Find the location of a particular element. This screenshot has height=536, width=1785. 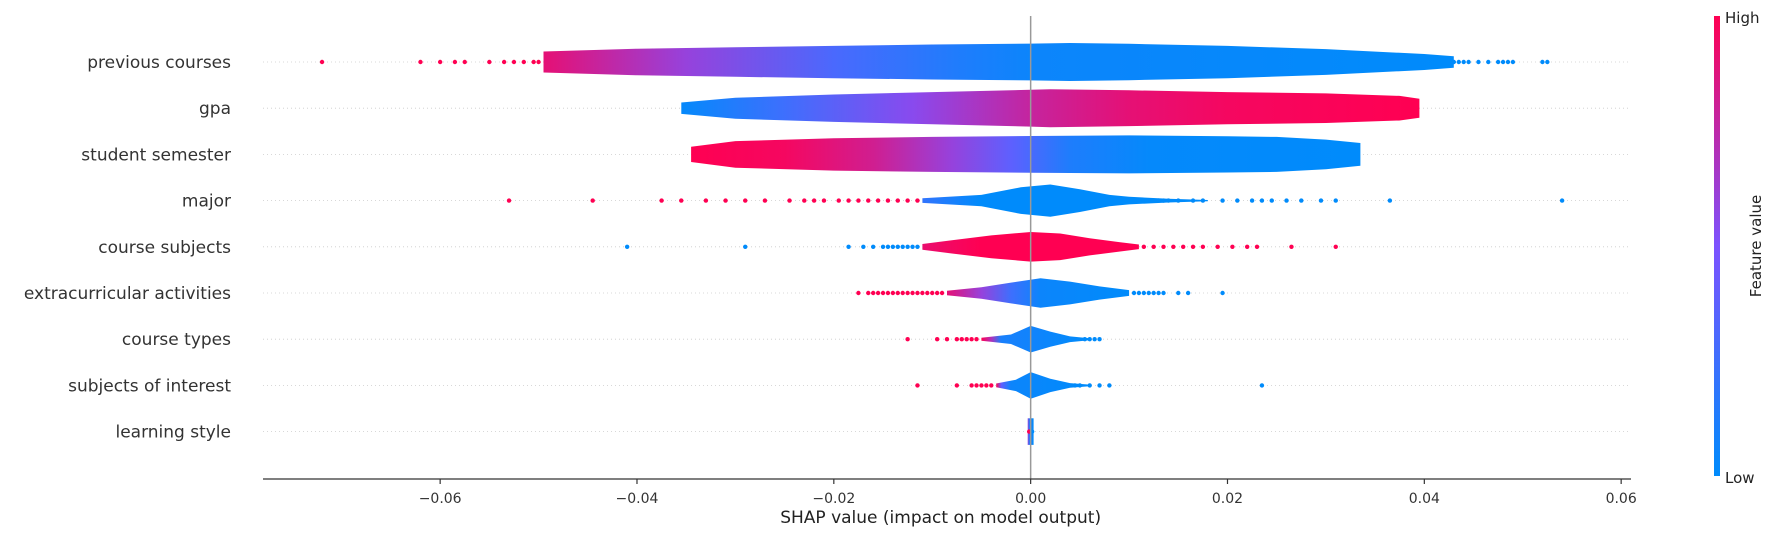

x-axis-title: SHAP value (impact on model output) is located at coordinates (940, 518).